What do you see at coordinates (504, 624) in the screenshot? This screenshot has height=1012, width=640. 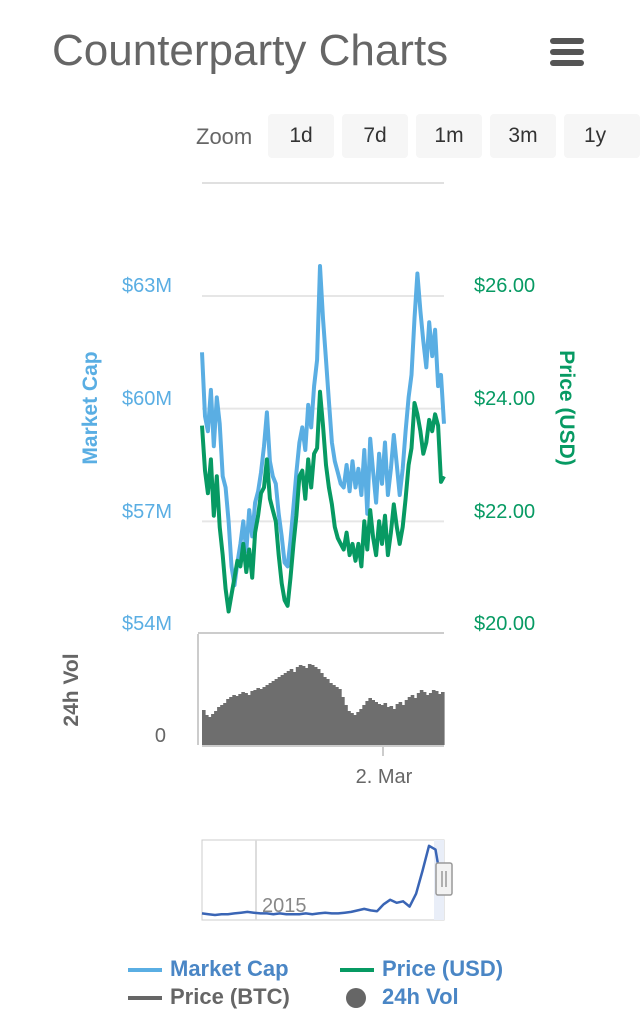 I see `y-right-tick: $20.00` at bounding box center [504, 624].